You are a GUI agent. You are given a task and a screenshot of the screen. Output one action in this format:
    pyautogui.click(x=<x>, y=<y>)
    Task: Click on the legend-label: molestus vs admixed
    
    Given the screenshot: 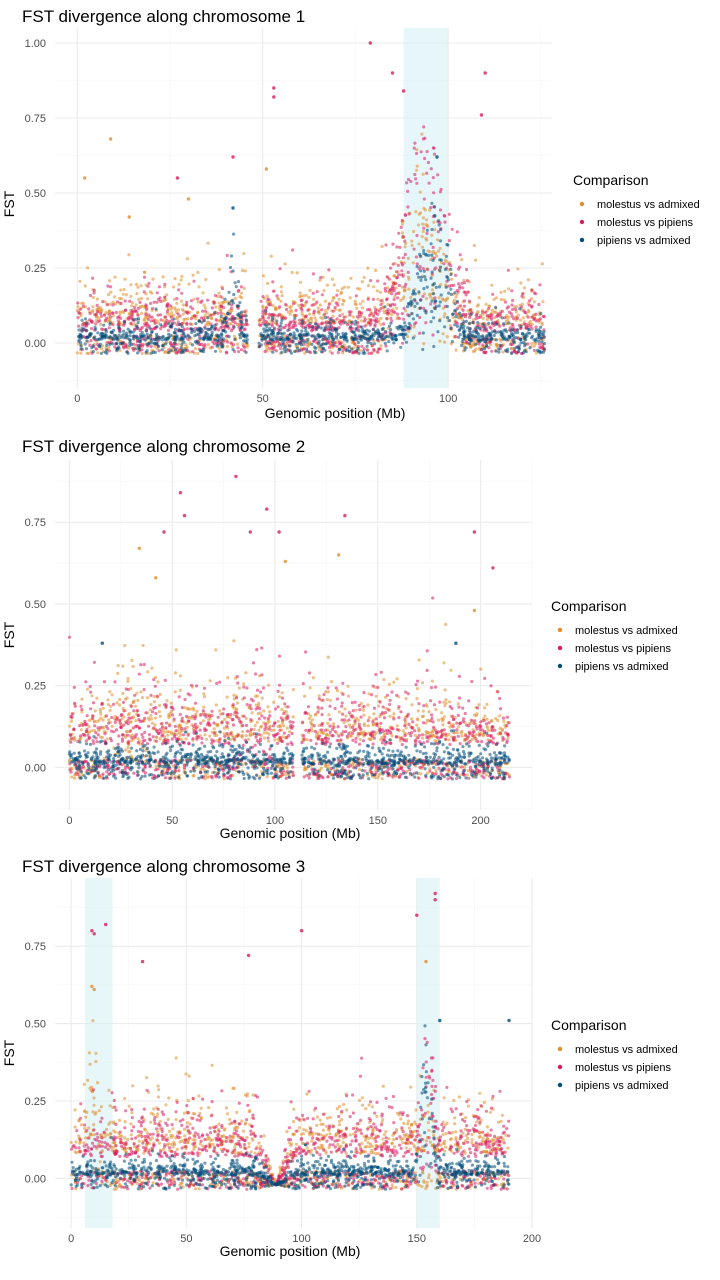 What is the action you would take?
    pyautogui.click(x=648, y=205)
    